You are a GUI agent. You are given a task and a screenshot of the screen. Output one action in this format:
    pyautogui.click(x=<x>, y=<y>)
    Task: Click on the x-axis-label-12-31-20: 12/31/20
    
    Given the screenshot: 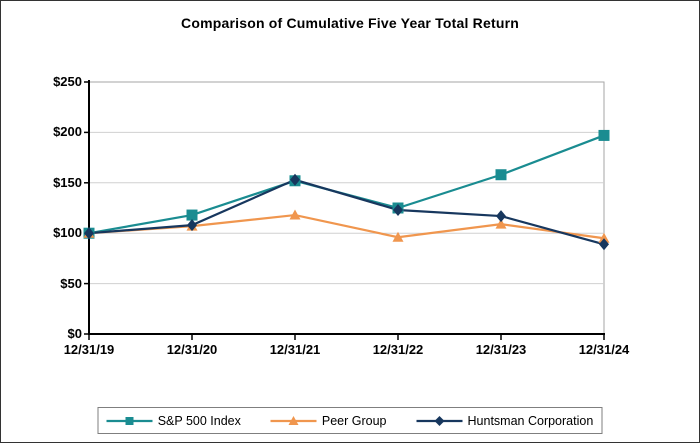 What is the action you would take?
    pyautogui.click(x=192, y=349)
    